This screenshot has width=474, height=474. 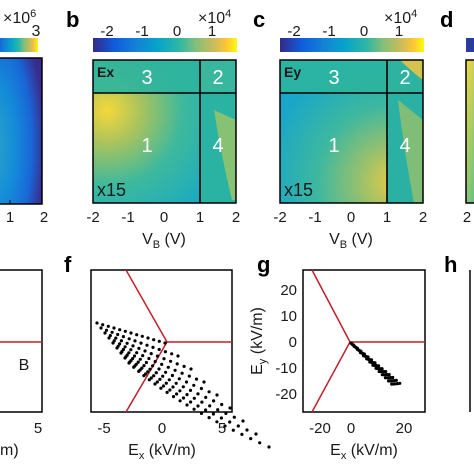 I want to click on x-tick-b-5: 2, so click(x=236, y=217).